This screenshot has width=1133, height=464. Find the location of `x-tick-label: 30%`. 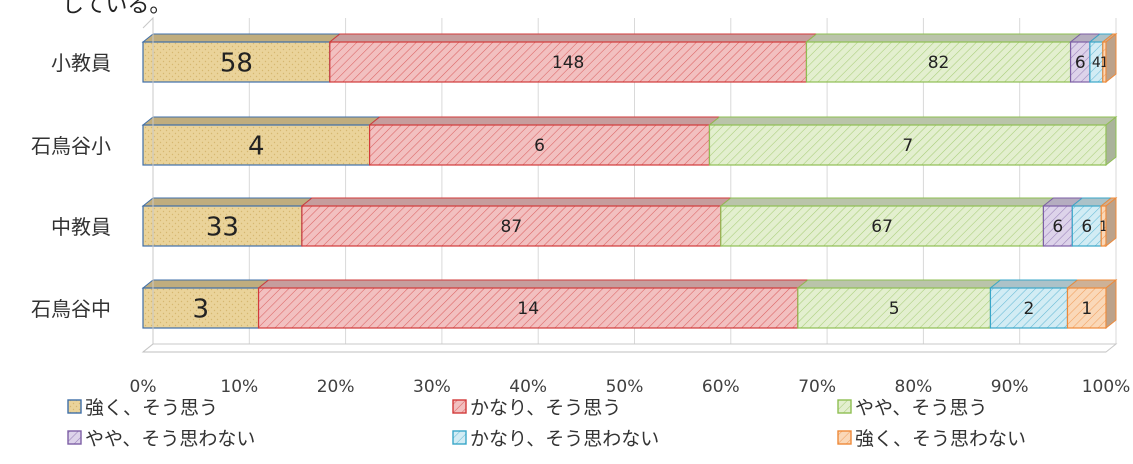

x-tick-label: 30% is located at coordinates (432, 387).